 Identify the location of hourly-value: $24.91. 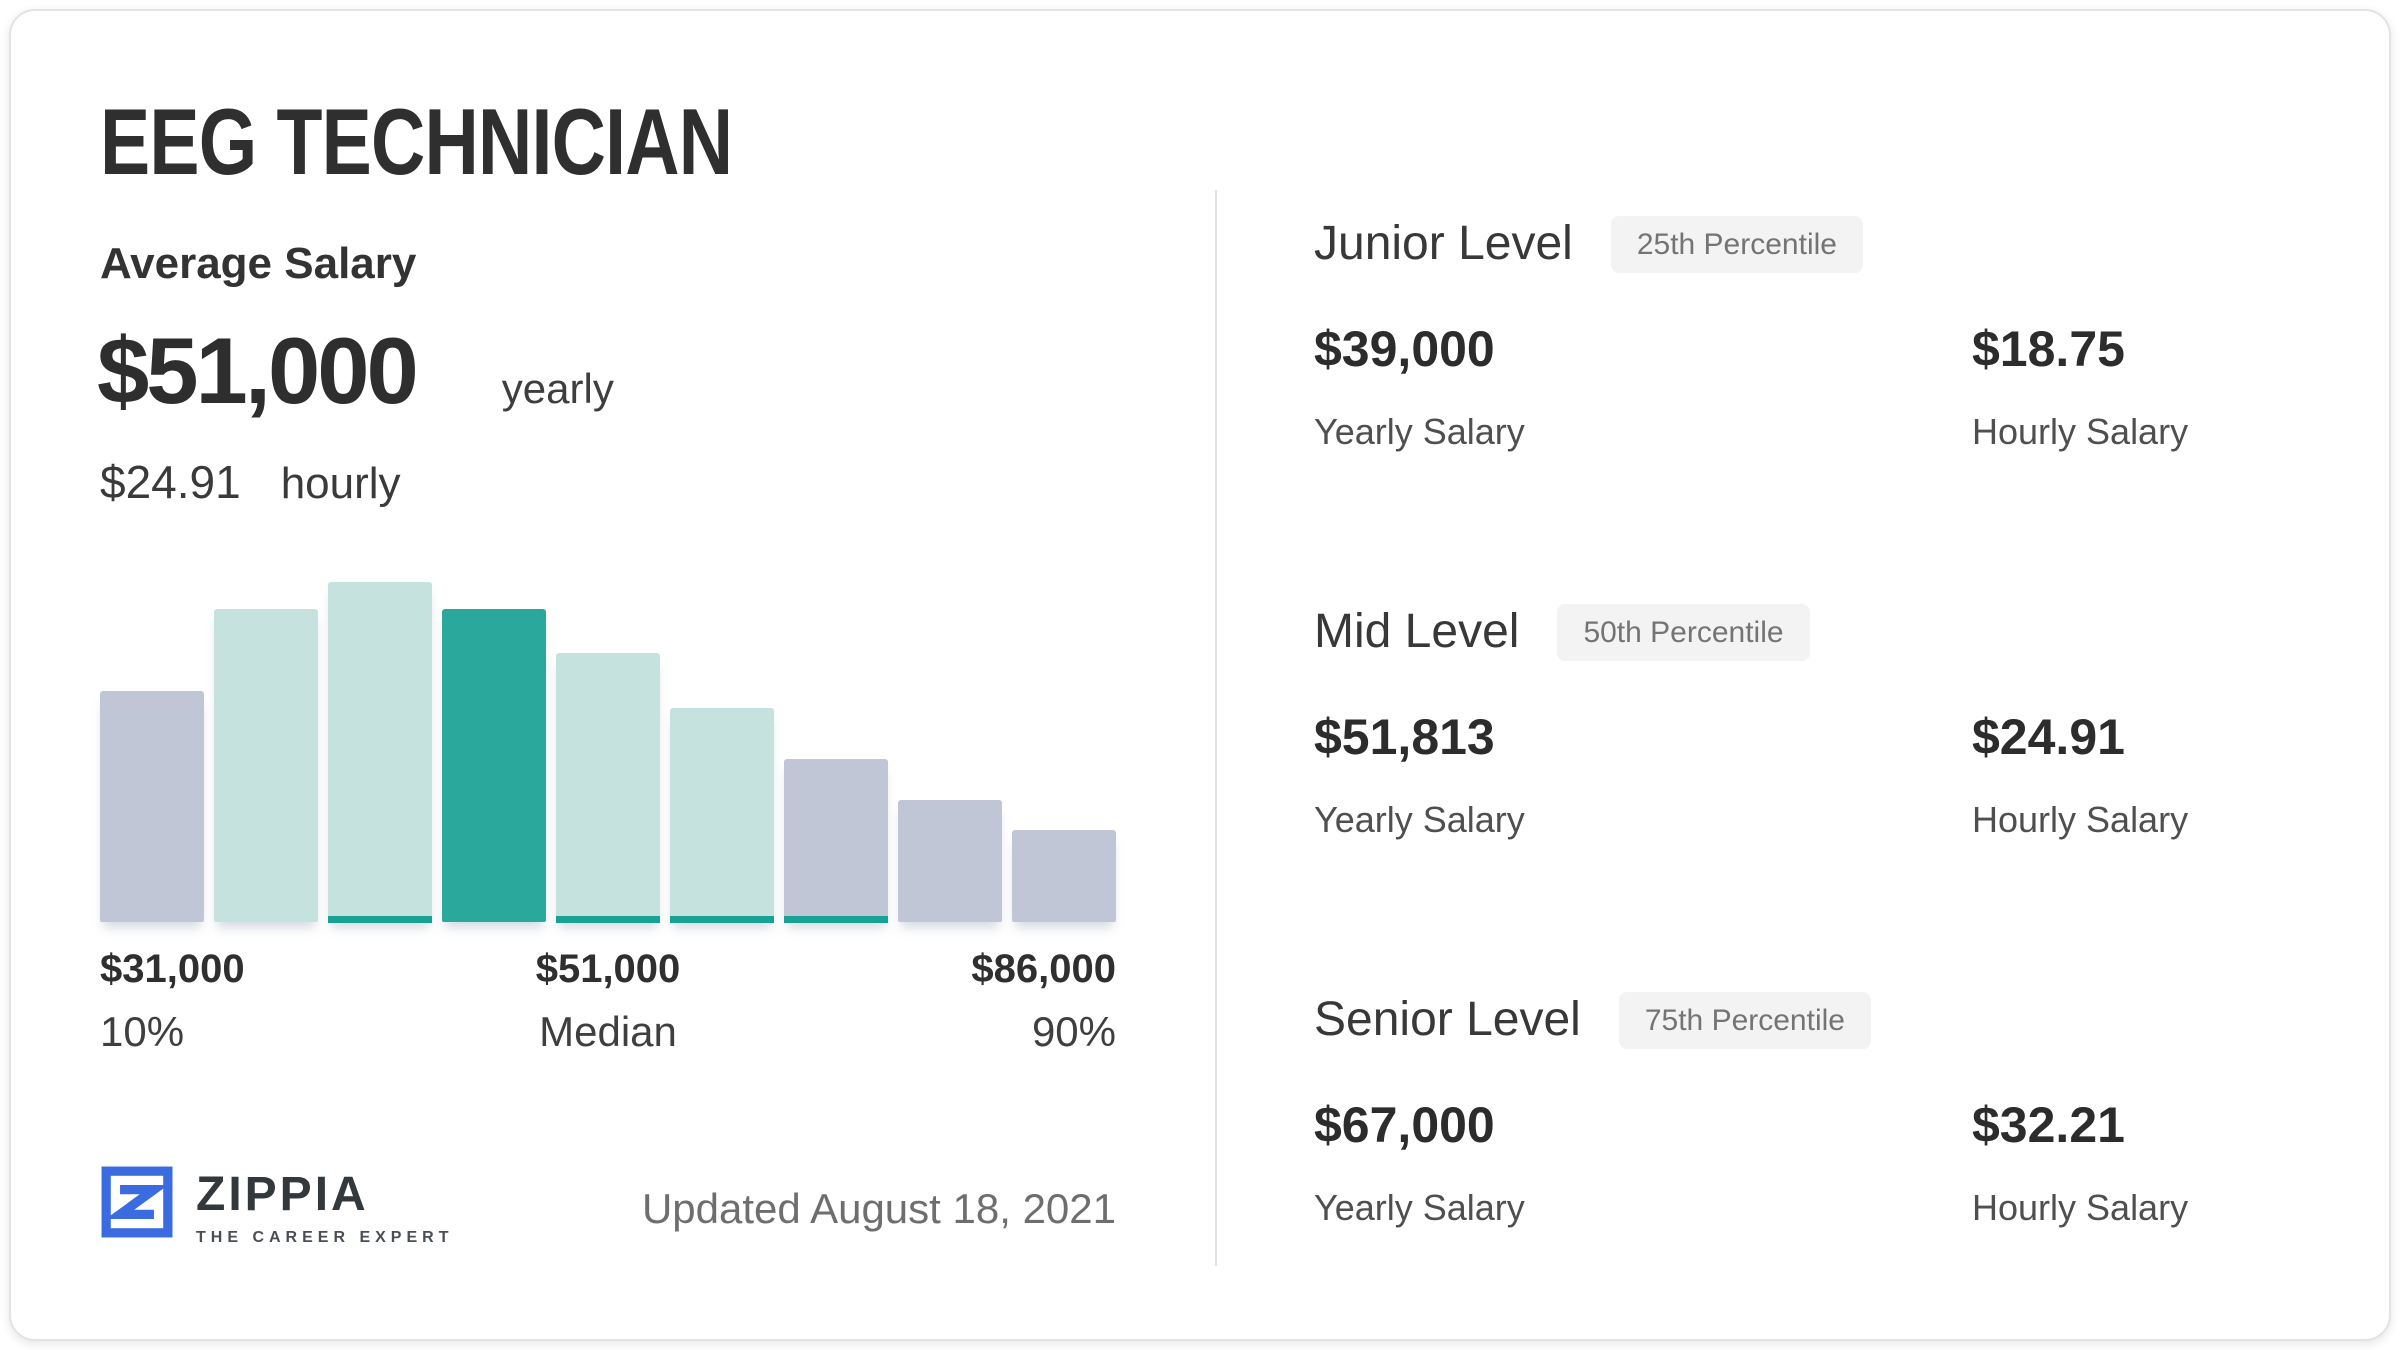
(2048, 737).